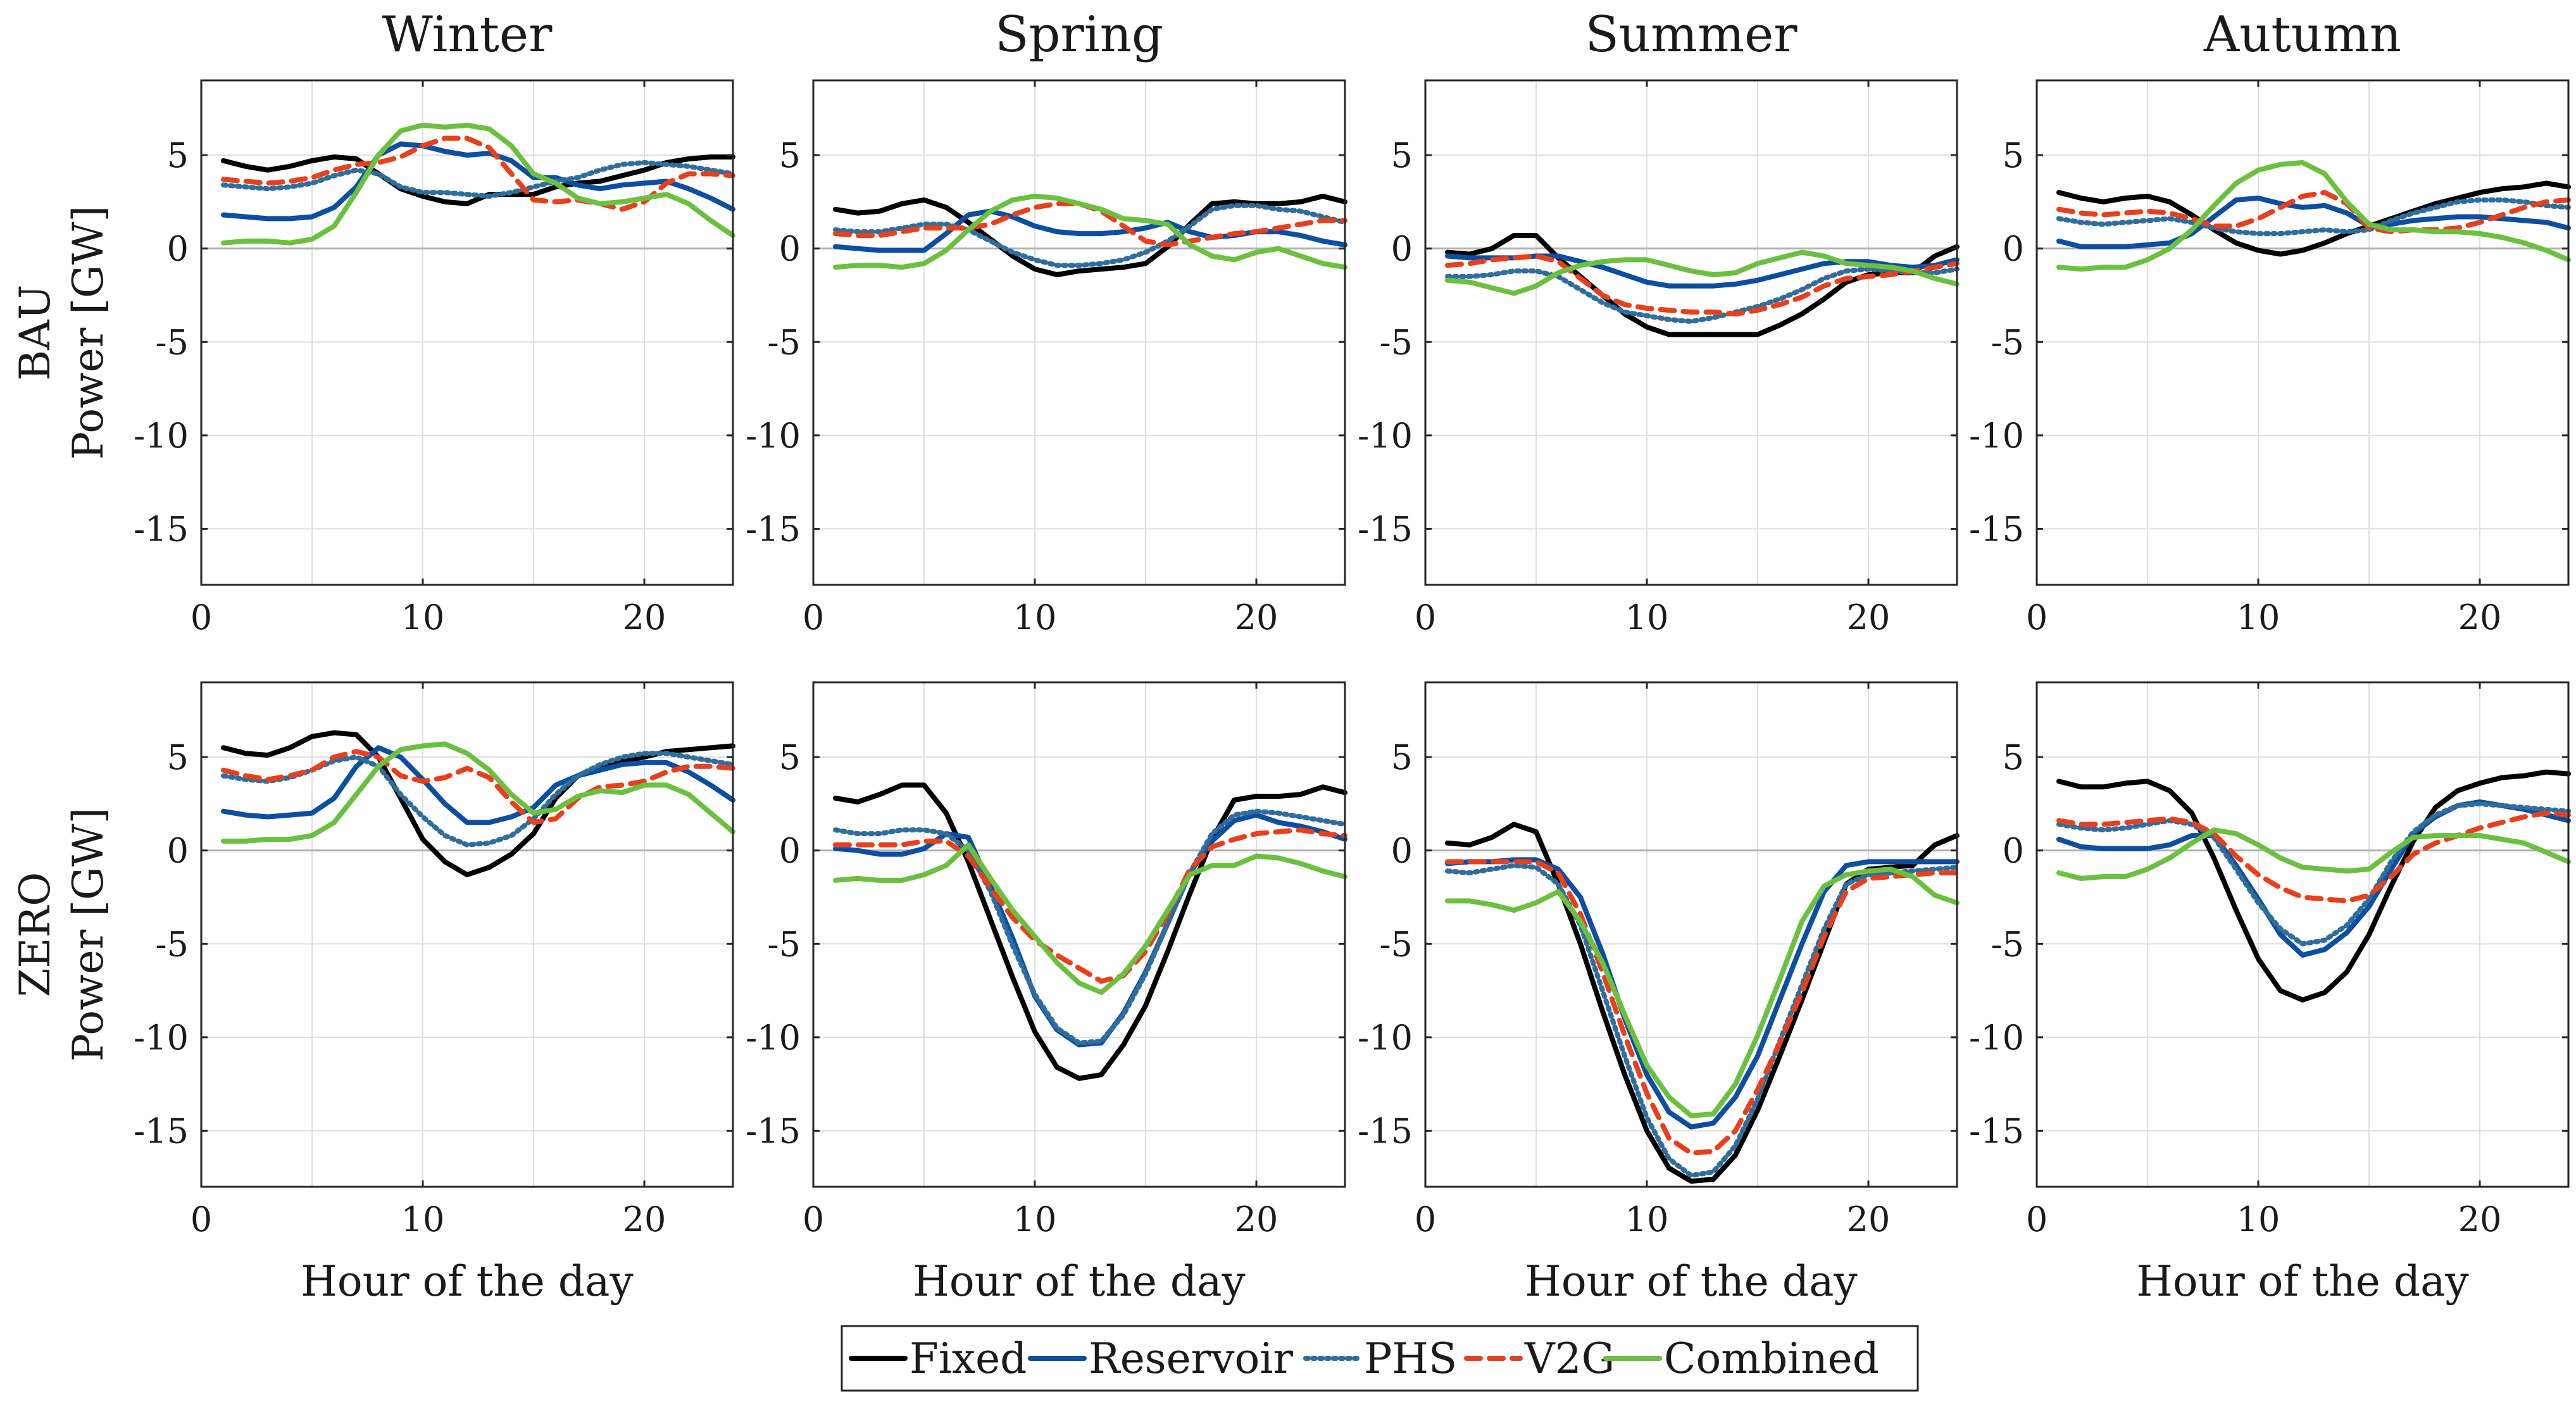 The width and height of the screenshot is (2576, 1402). I want to click on panel-zero-summer: 0 10 20 5 0 -5 -10 -15 Hour of the day, so click(1659, 993).